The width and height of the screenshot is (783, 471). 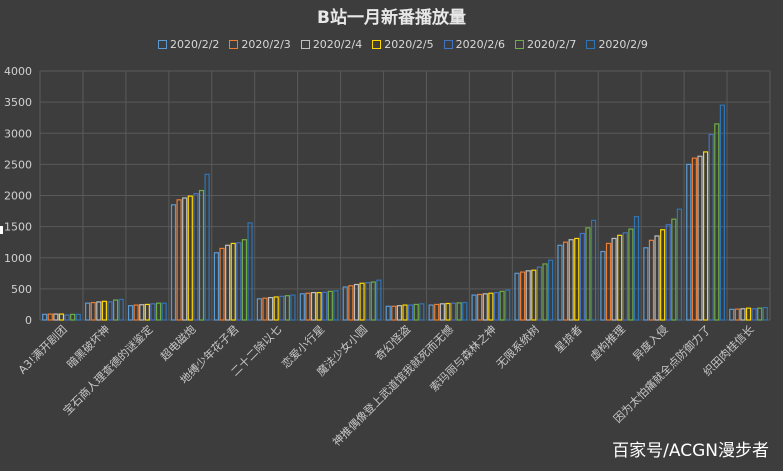 What do you see at coordinates (474, 44) in the screenshot?
I see `legend-item: 2020/2/6` at bounding box center [474, 44].